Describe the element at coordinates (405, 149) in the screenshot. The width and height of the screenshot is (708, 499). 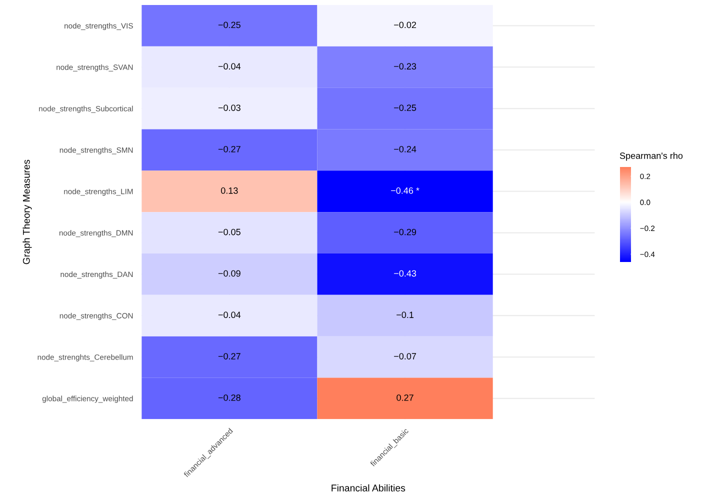
I see `data-label: −0.24` at that location.